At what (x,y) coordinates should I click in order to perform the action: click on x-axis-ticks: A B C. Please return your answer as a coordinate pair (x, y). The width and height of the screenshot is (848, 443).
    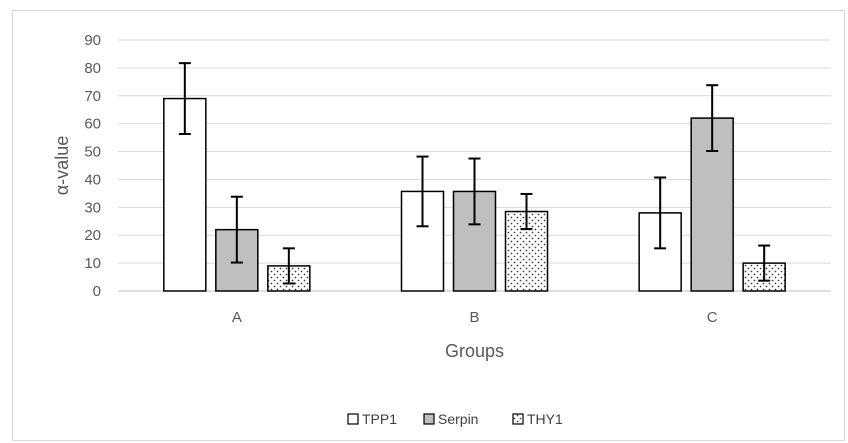
    Looking at the image, I should click on (475, 317).